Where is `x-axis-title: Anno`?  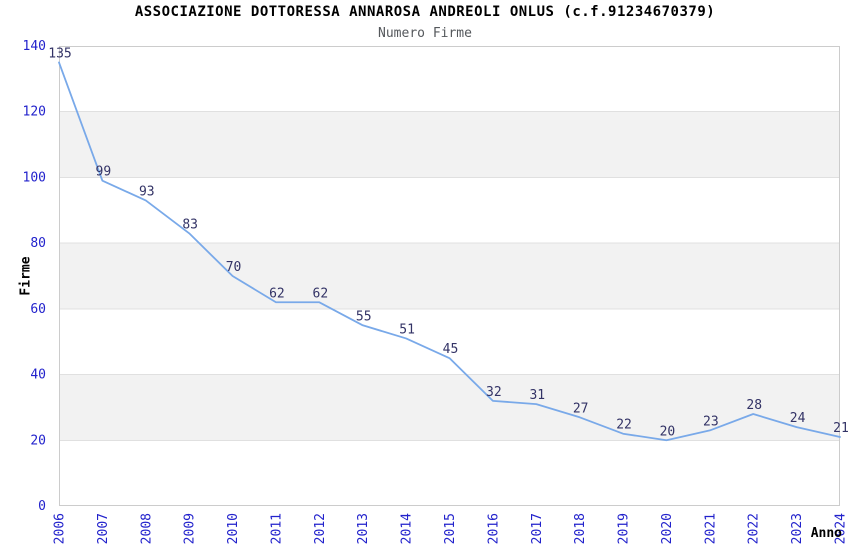 x-axis-title: Anno is located at coordinates (826, 533).